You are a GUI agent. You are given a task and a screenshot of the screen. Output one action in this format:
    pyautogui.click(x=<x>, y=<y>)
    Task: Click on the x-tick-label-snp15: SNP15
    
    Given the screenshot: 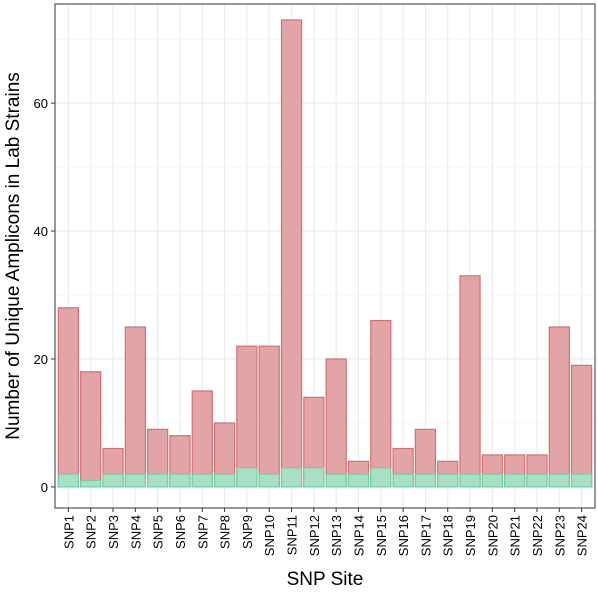 What is the action you would take?
    pyautogui.click(x=381, y=535)
    